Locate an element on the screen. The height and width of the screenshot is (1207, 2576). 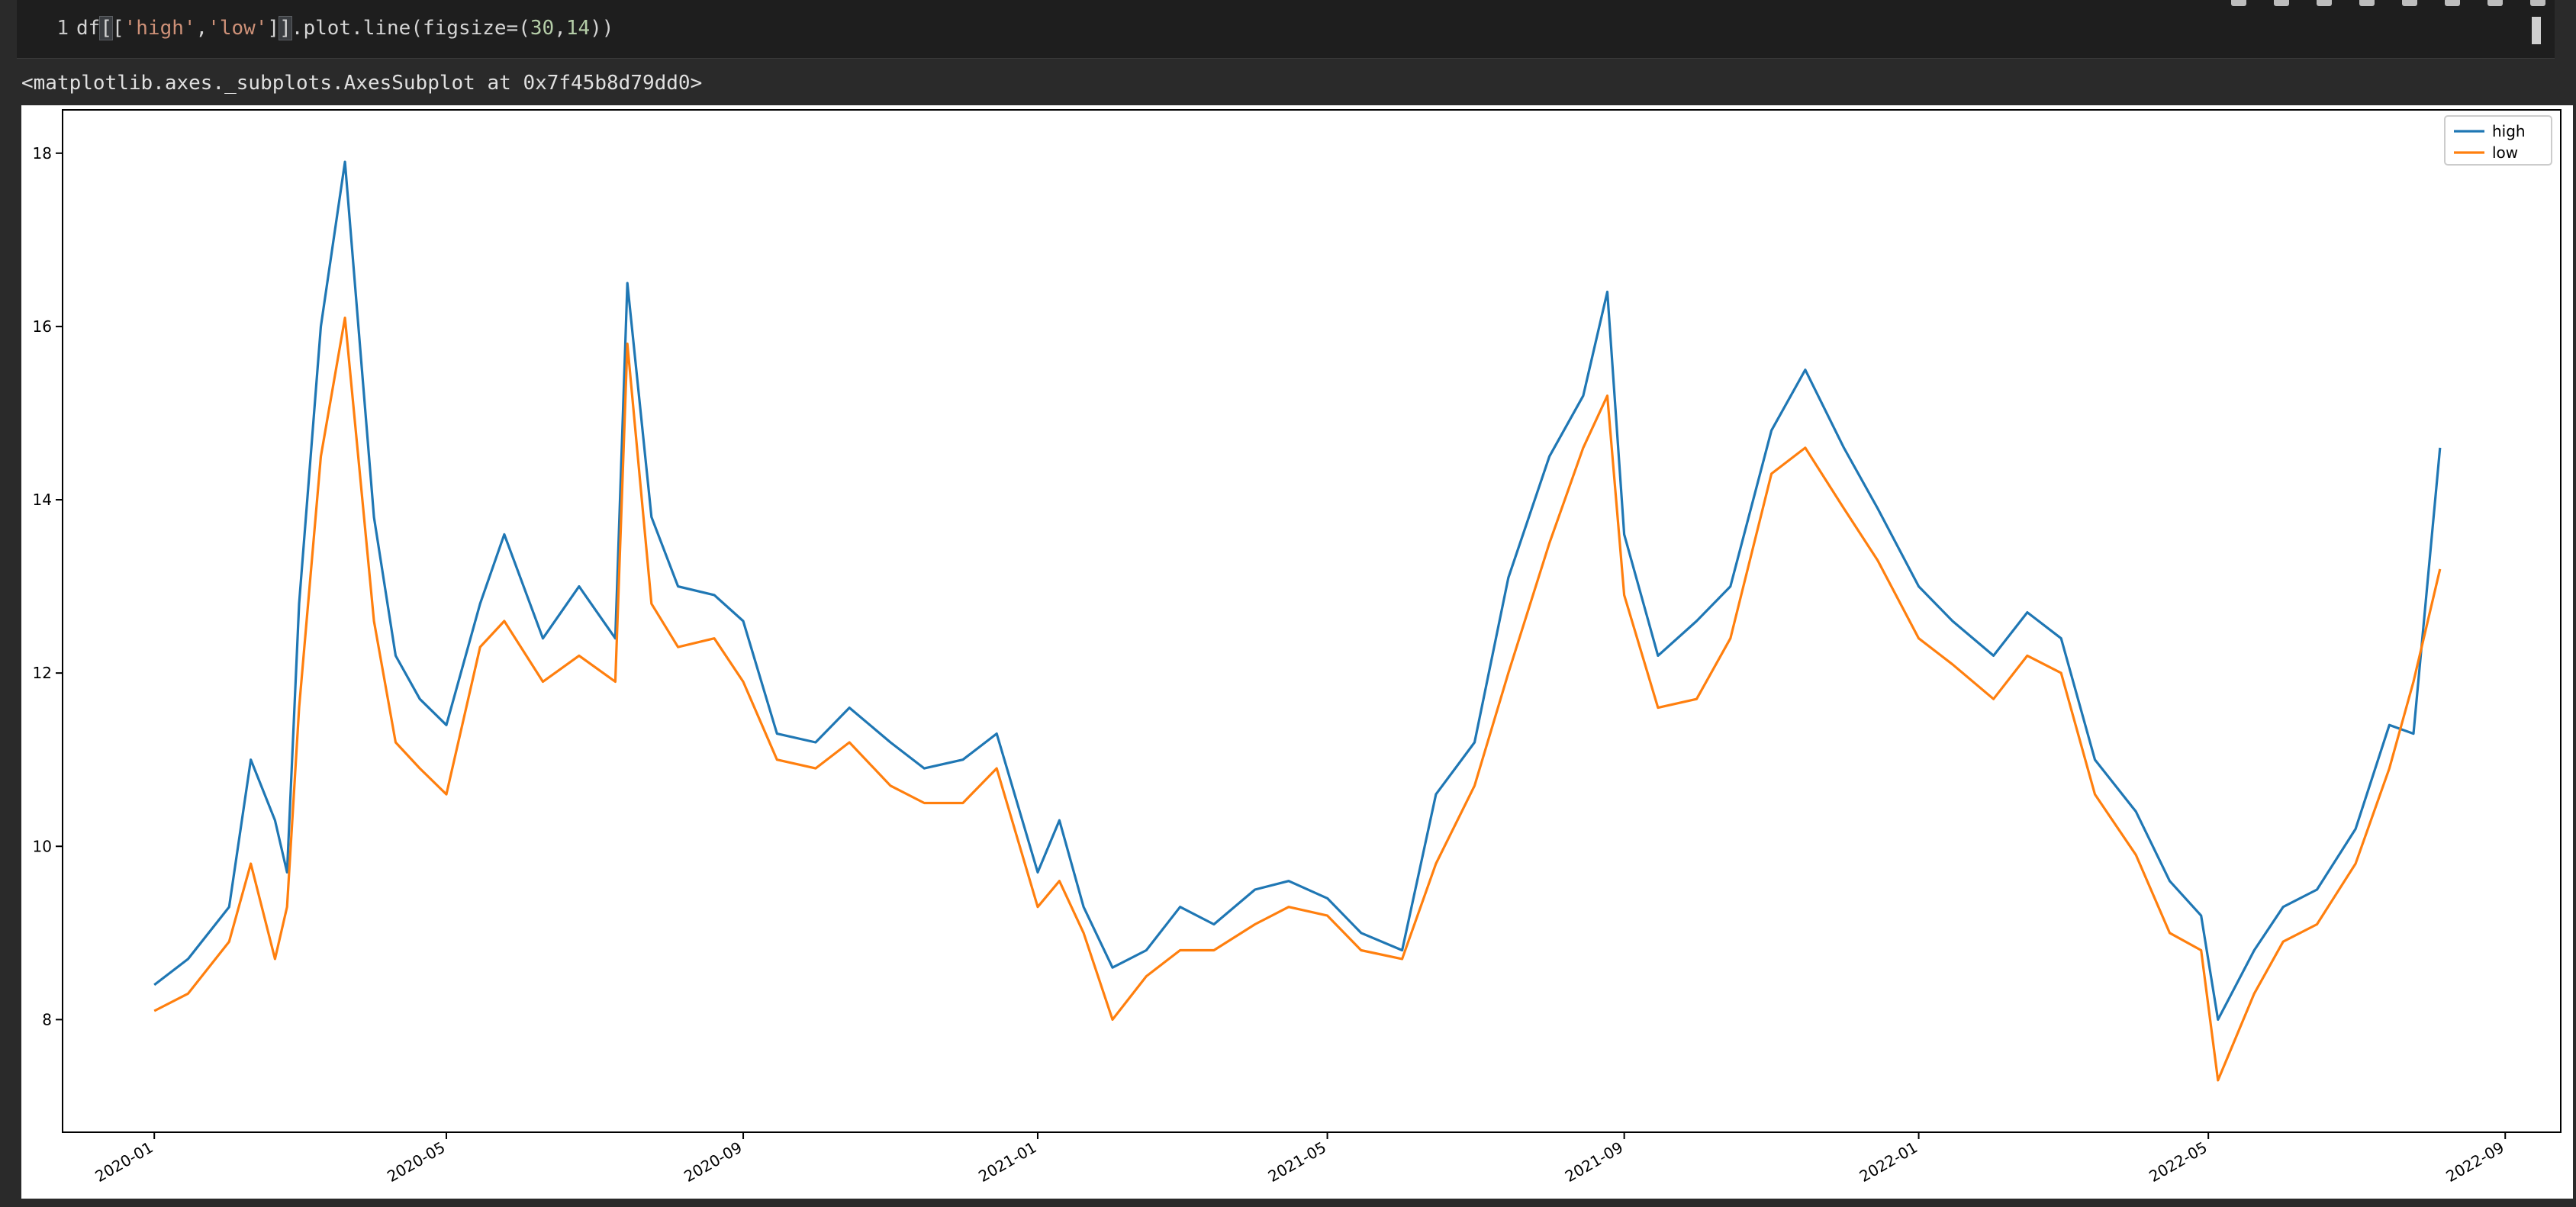
code-string: 'low' is located at coordinates (238, 28).